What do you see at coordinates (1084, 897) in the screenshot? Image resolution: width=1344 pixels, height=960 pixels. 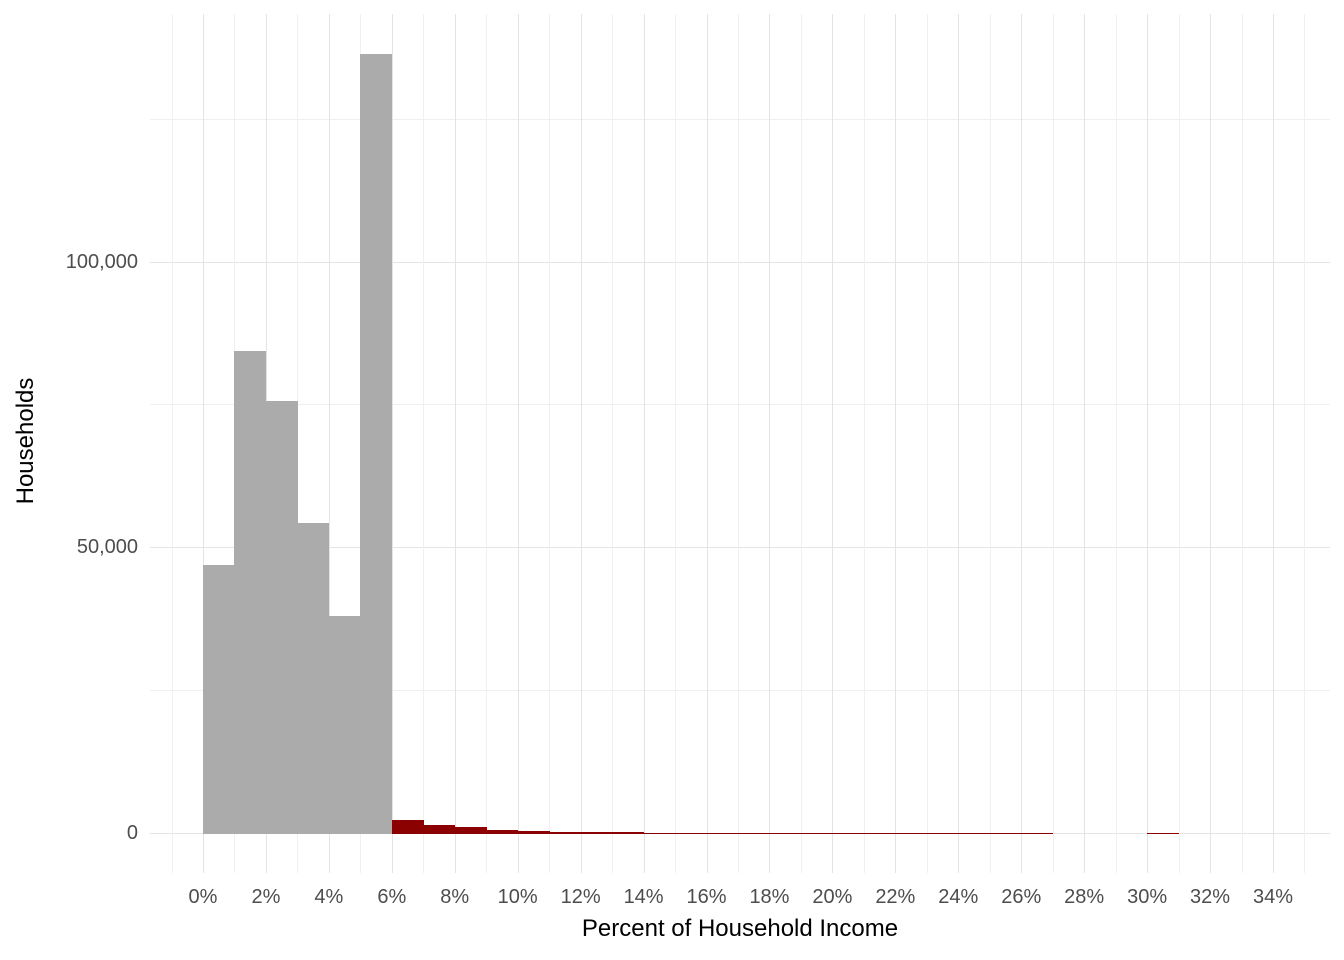 I see `x-axis-tick-label: 28%` at bounding box center [1084, 897].